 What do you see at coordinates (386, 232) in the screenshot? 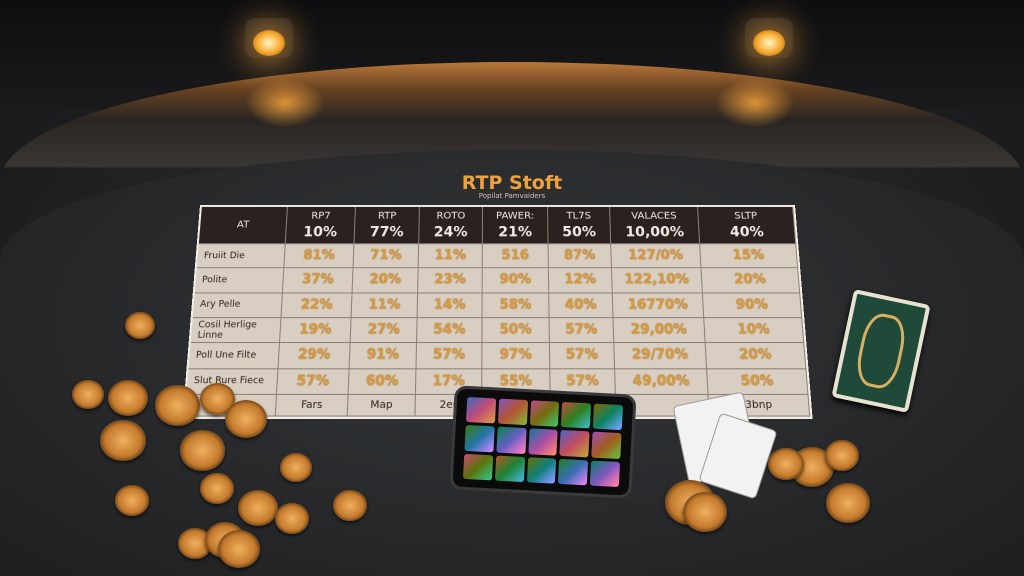
I see `header-value: 77%` at bounding box center [386, 232].